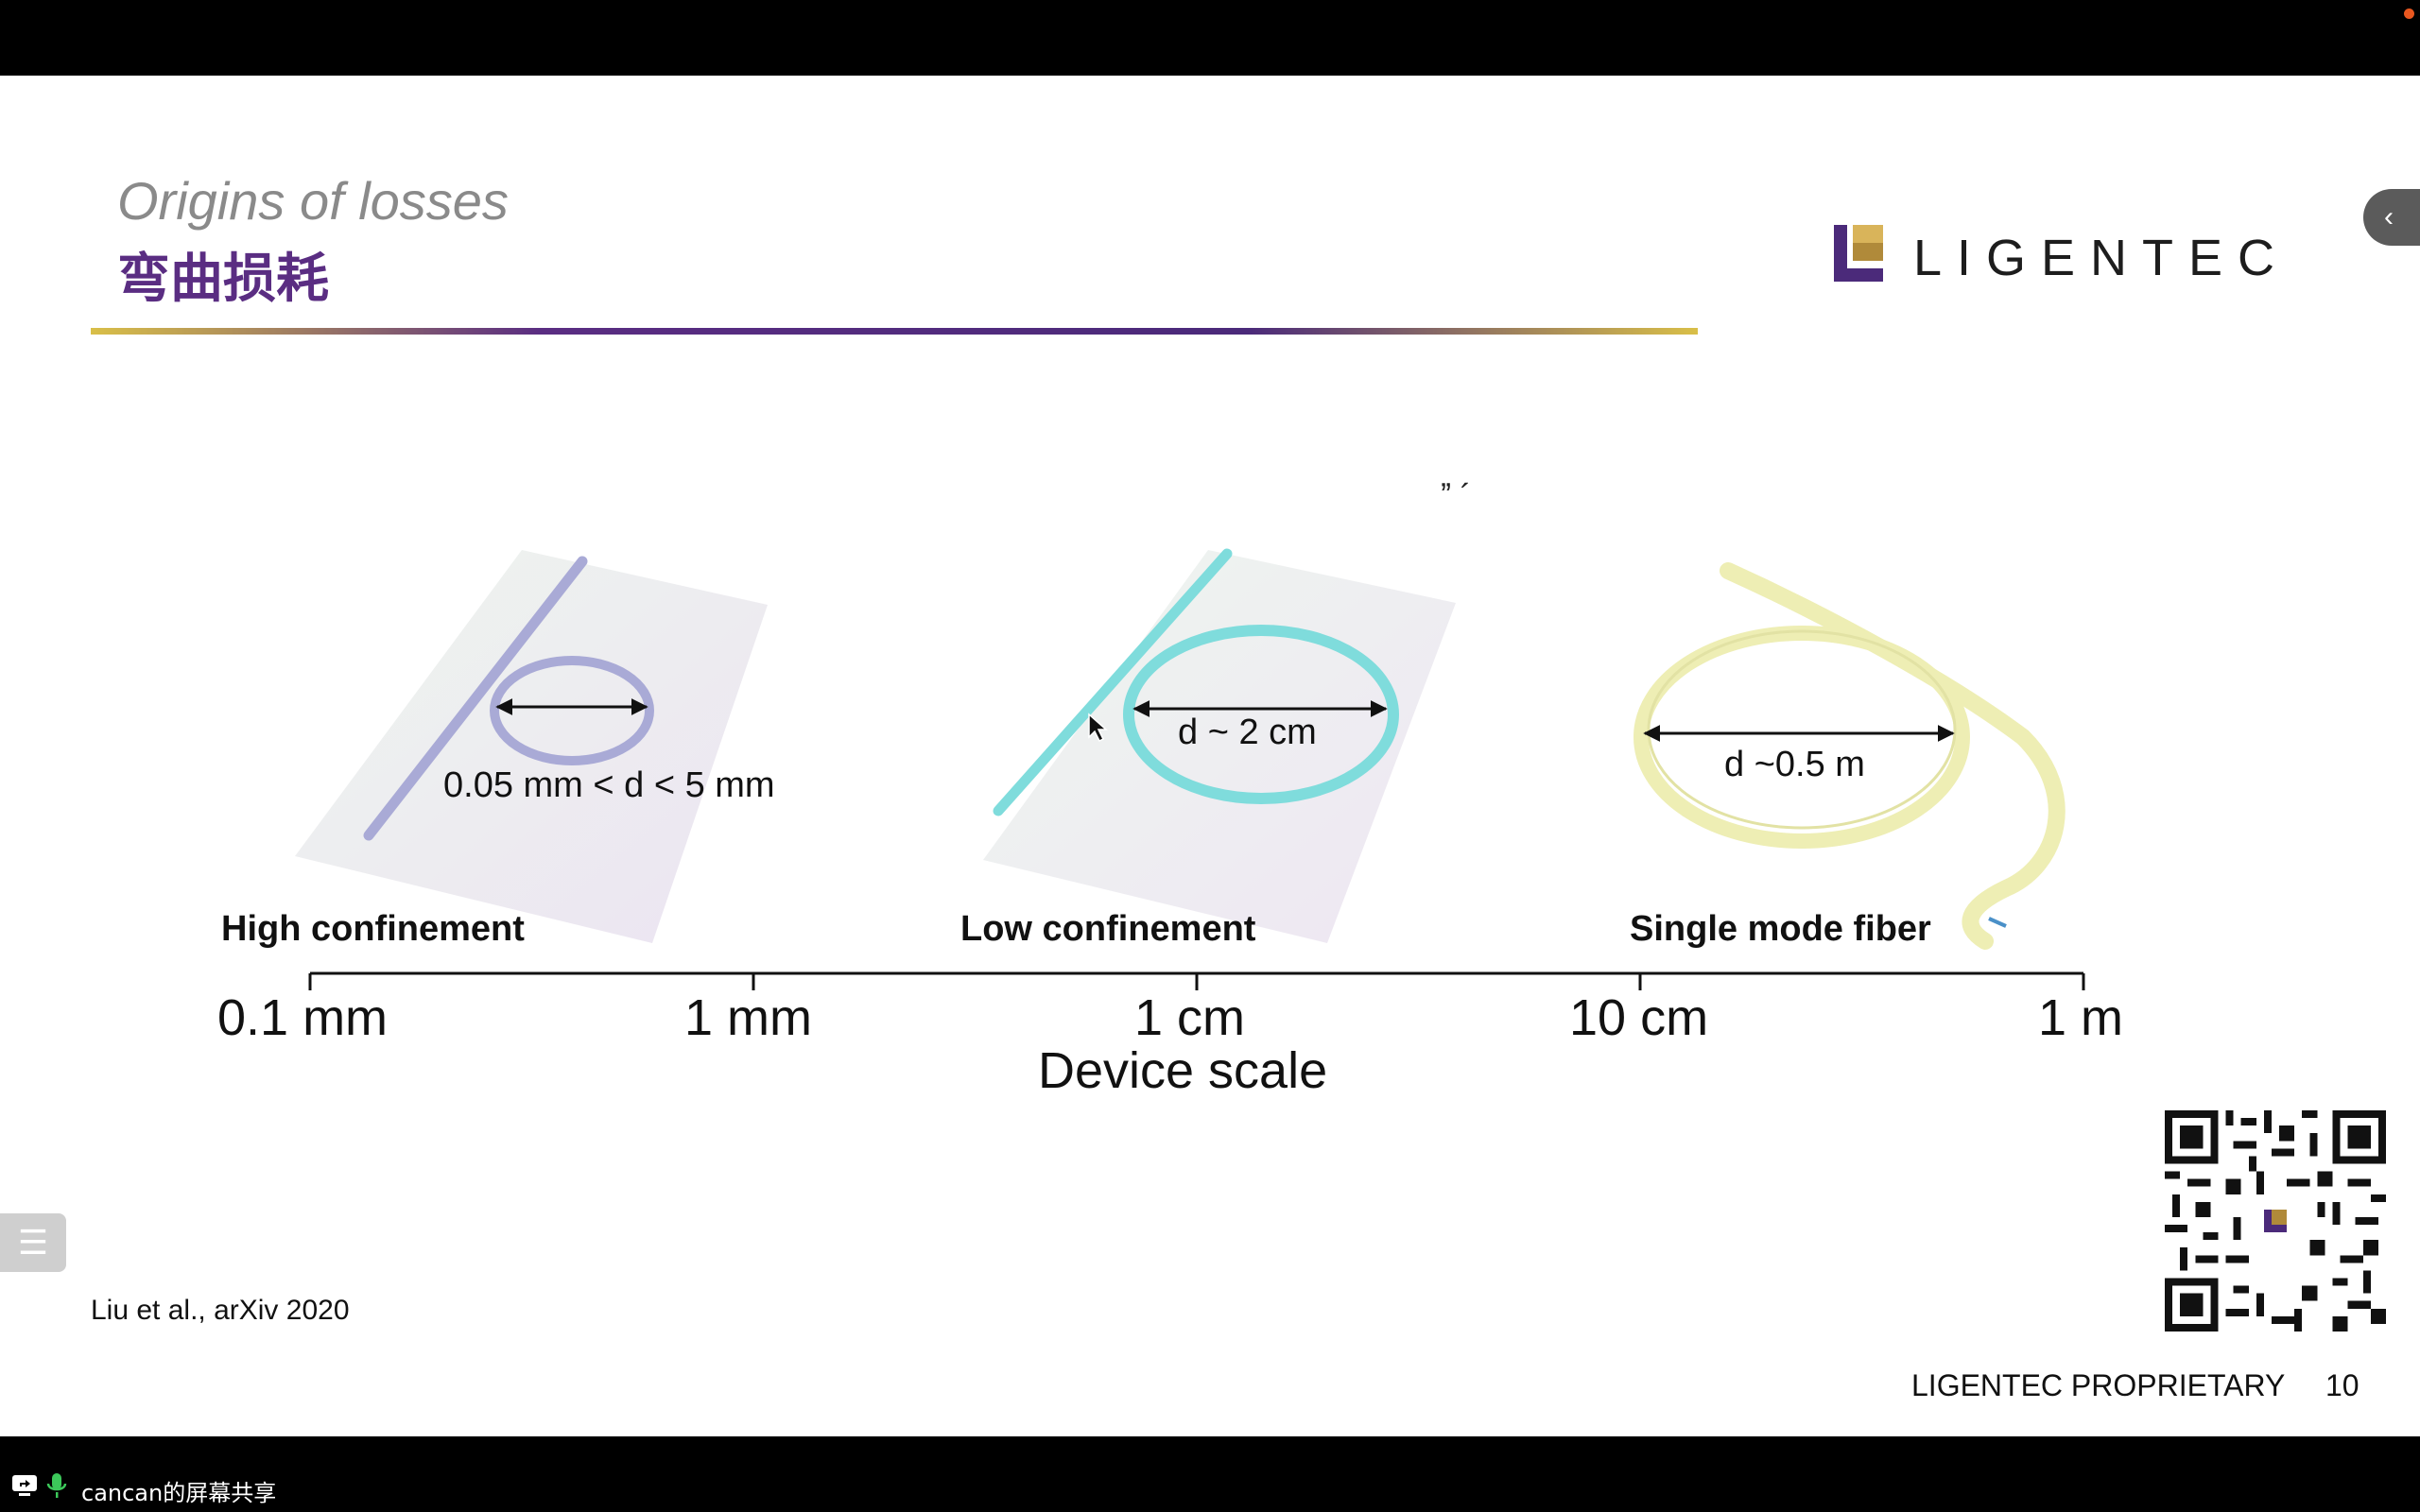  I want to click on screen-share-icon, so click(24, 1485).